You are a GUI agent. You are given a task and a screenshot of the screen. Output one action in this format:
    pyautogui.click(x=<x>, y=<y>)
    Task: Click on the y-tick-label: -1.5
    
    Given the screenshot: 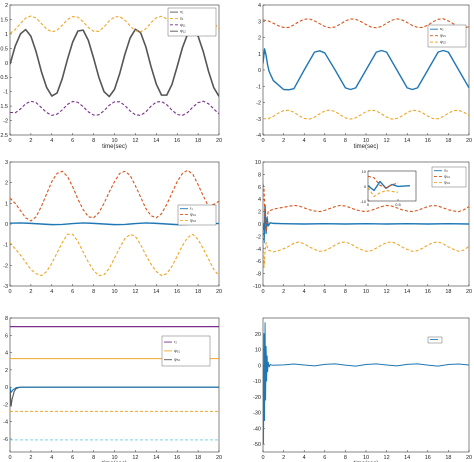 What is the action you would take?
    pyautogui.click(x=4, y=107)
    